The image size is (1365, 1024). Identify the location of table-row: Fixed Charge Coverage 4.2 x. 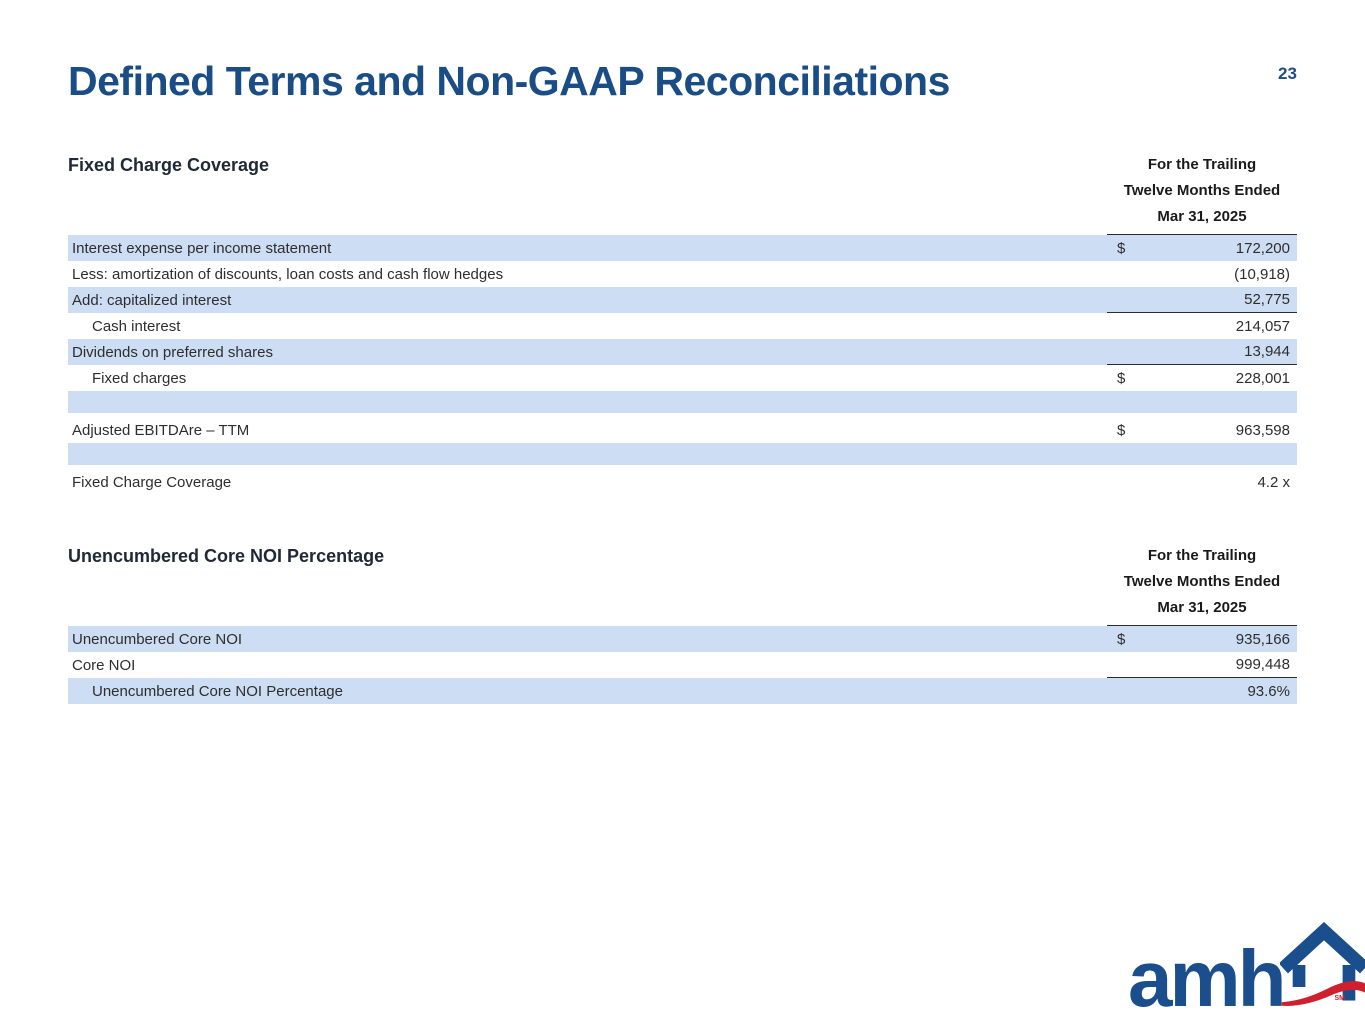
(682, 482).